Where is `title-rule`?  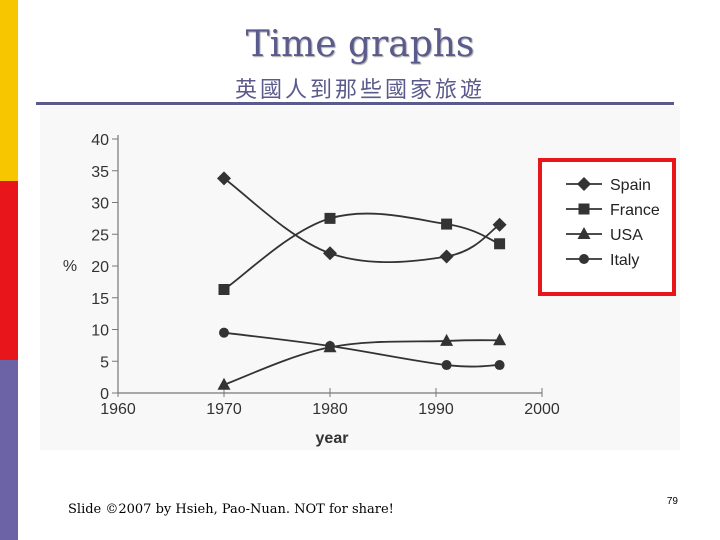
title-rule is located at coordinates (355, 103).